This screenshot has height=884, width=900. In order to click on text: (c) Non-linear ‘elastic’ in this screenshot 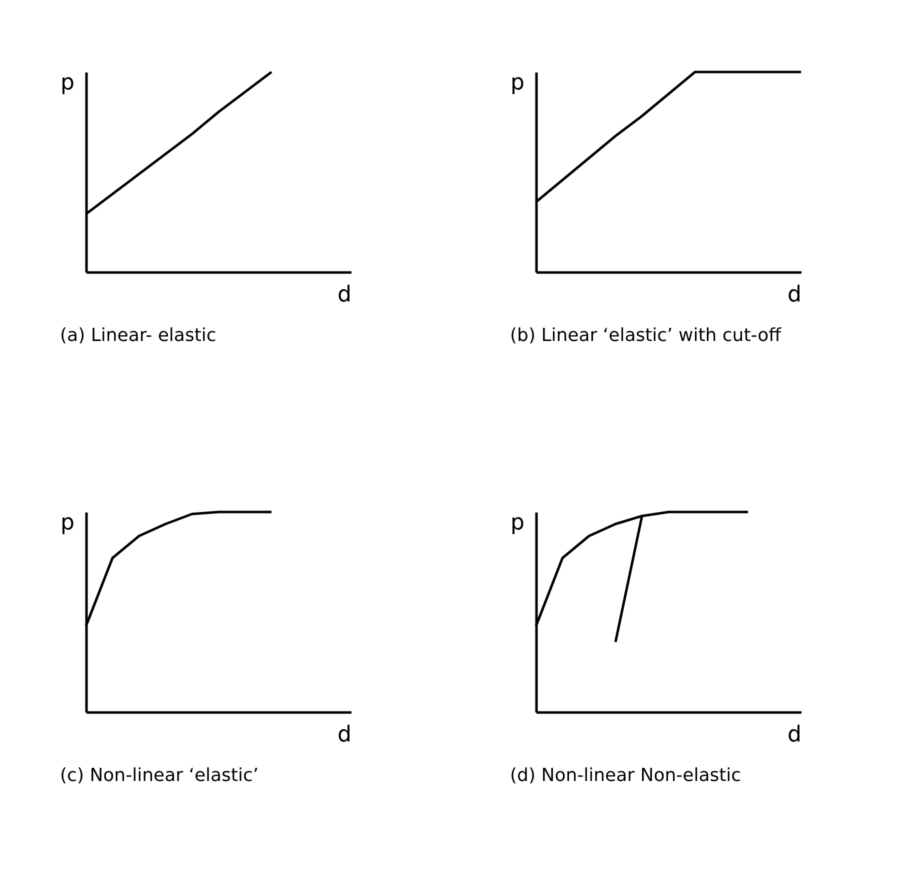, I will do `click(159, 775)`.